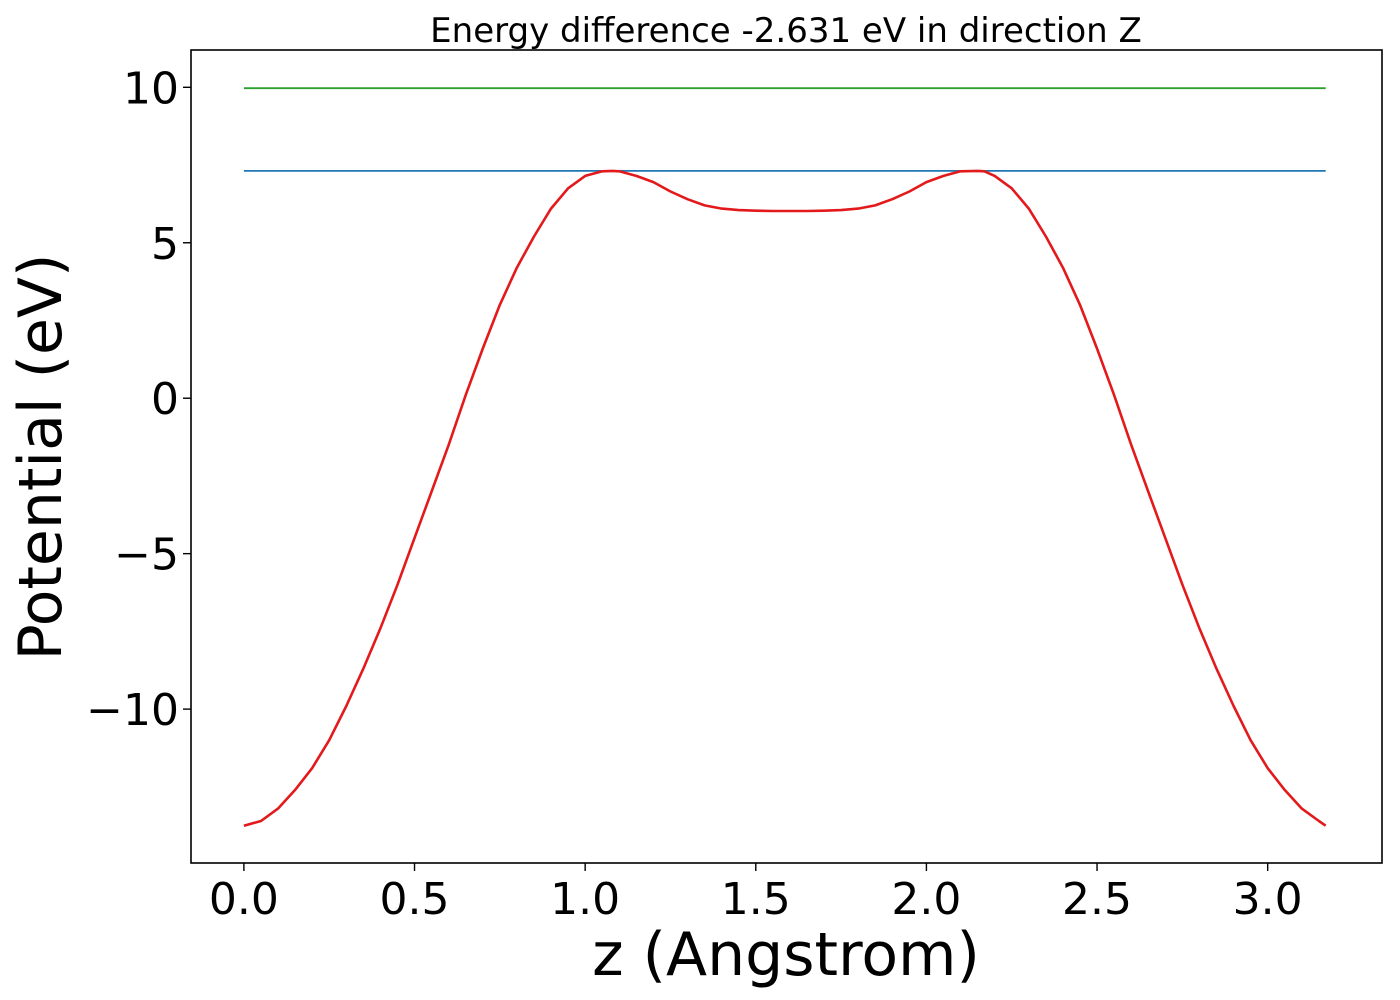  What do you see at coordinates (146, 555) in the screenshot?
I see `y-tick-label: −5` at bounding box center [146, 555].